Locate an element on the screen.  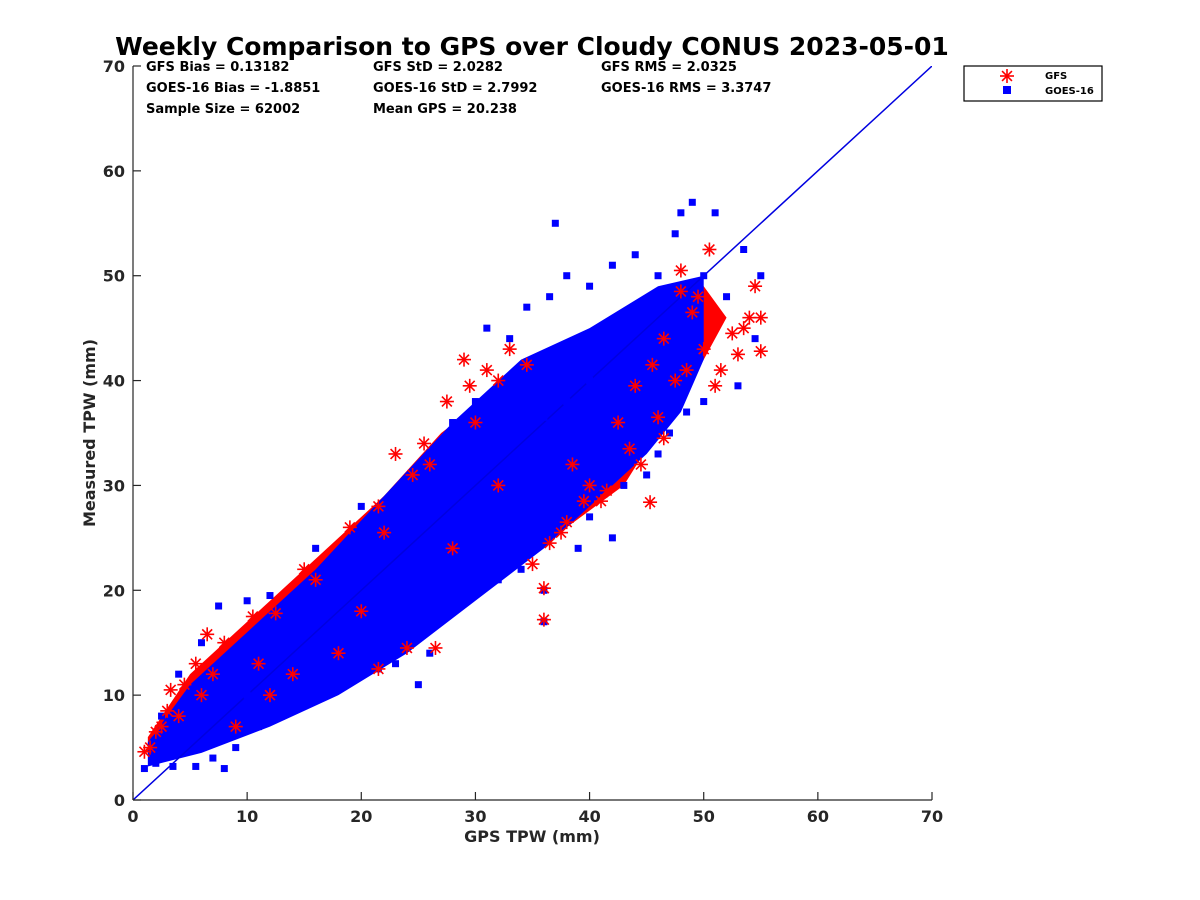
stat-text: GFS Bias = 0.13182 is located at coordinates (217, 67).